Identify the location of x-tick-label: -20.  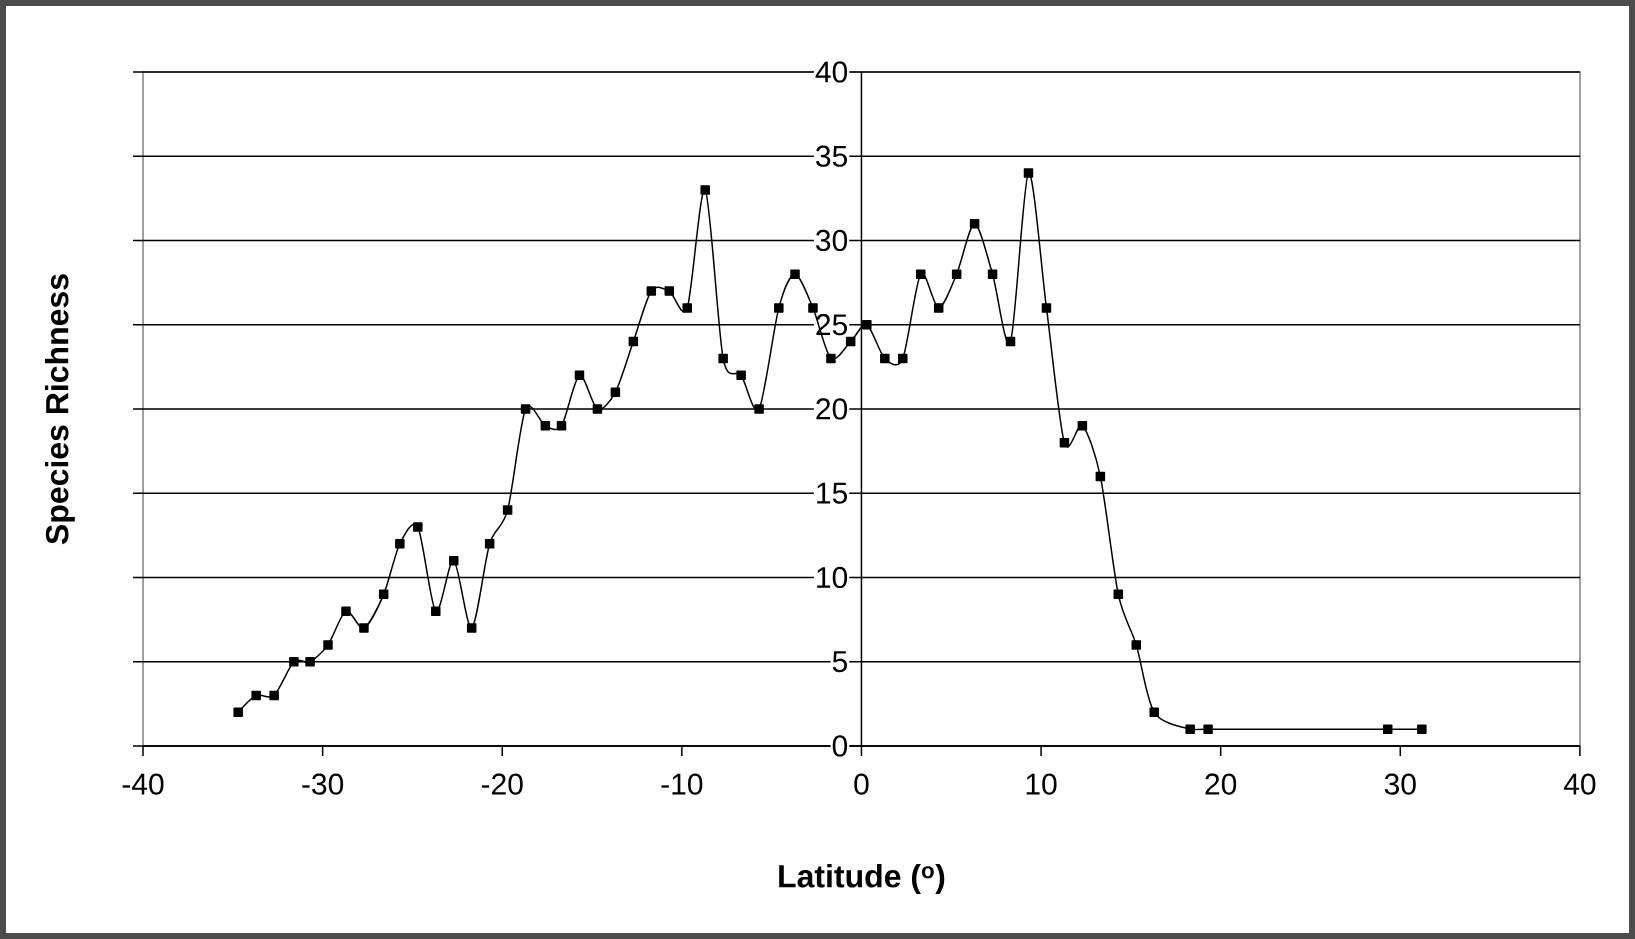
(502, 784).